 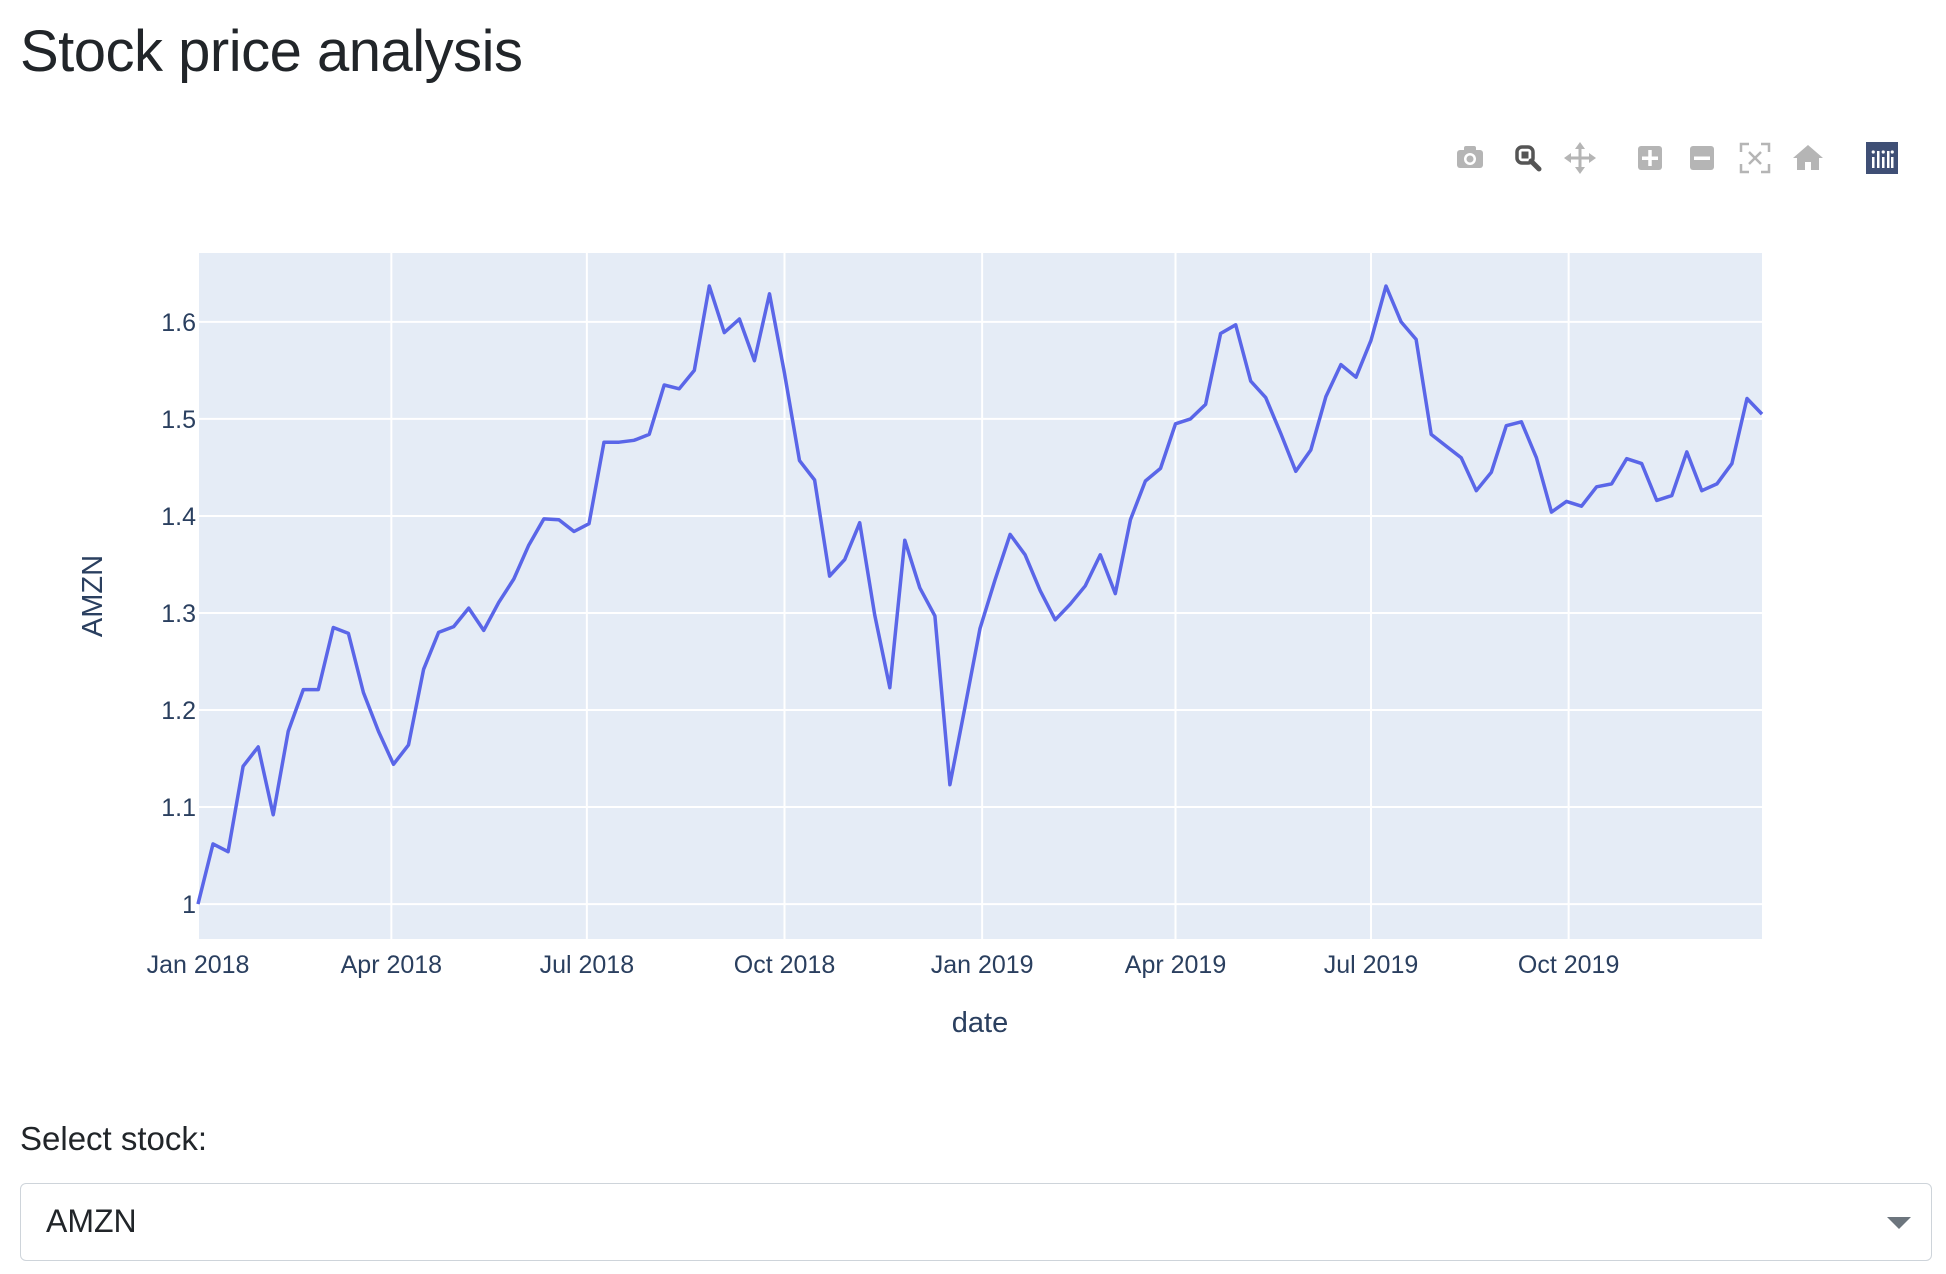 What do you see at coordinates (1808, 158) in the screenshot?
I see `reset-axes-icon` at bounding box center [1808, 158].